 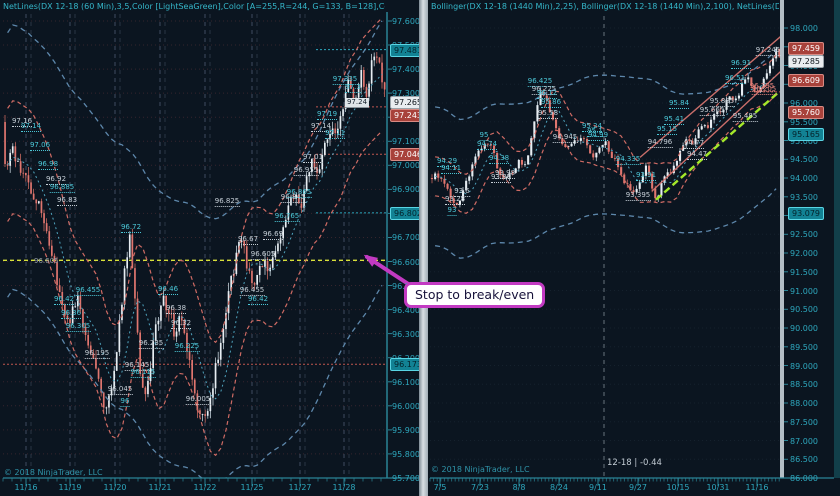 What do you see at coordinates (480, 469) in the screenshot?
I see `copyright-daily: © 2018 NinjaTrader, LLC` at bounding box center [480, 469].